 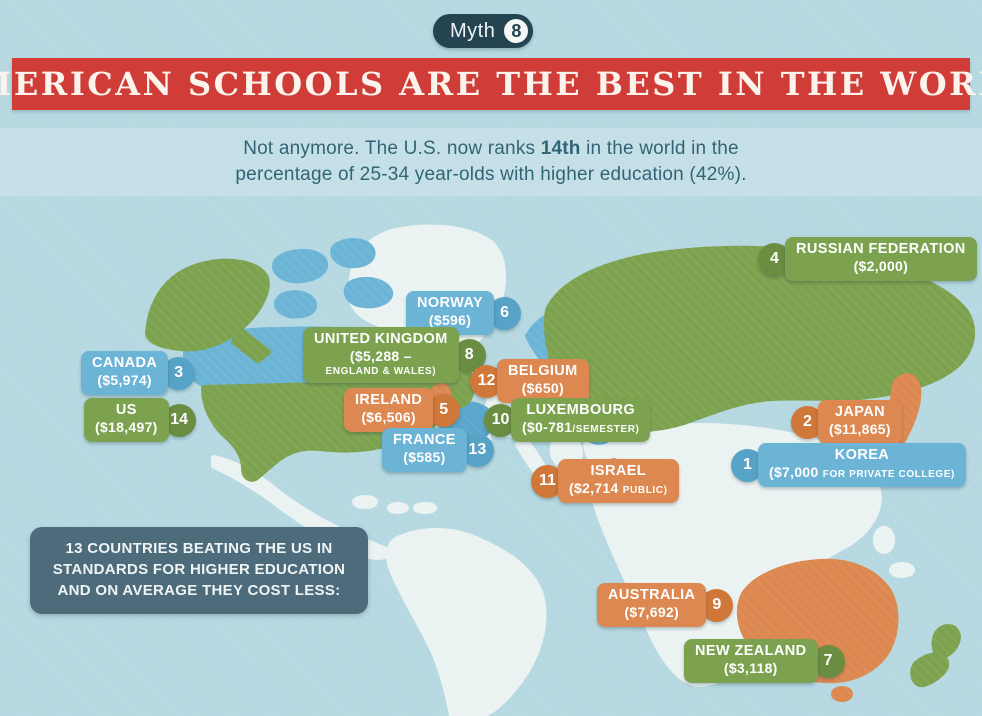 What do you see at coordinates (207, 305) in the screenshot?
I see `map-alaska` at bounding box center [207, 305].